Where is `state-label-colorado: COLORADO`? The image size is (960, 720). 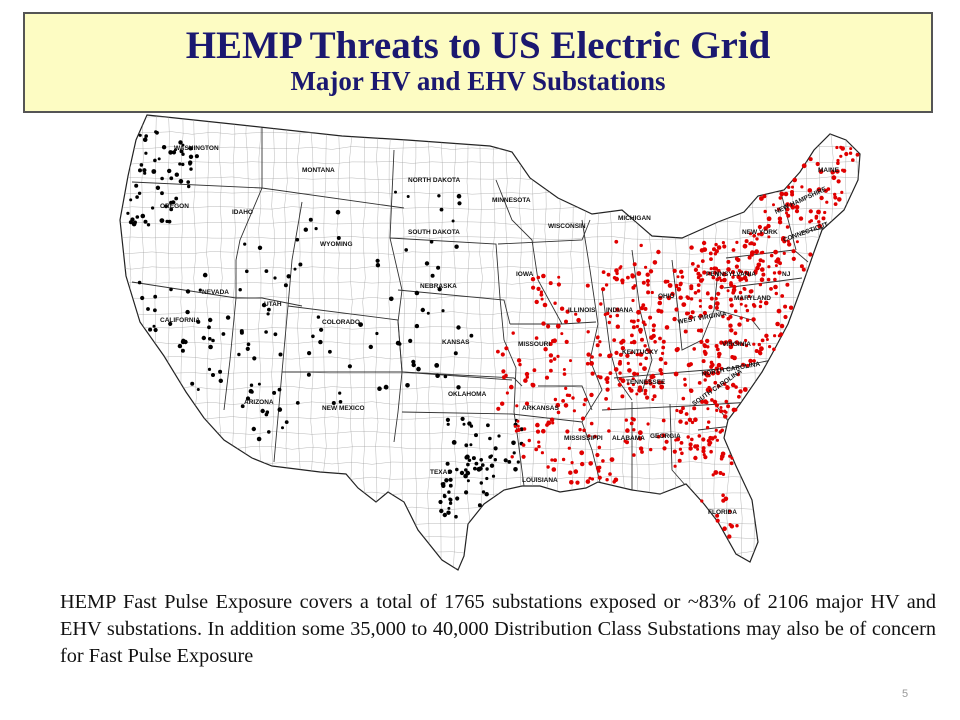
state-label-colorado: COLORADO is located at coordinates (341, 322).